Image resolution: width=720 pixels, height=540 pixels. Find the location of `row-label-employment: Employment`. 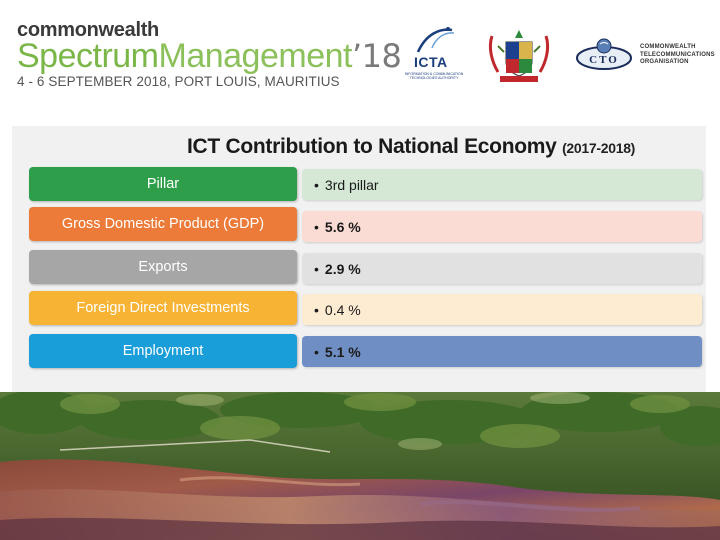

row-label-employment: Employment is located at coordinates (163, 351).